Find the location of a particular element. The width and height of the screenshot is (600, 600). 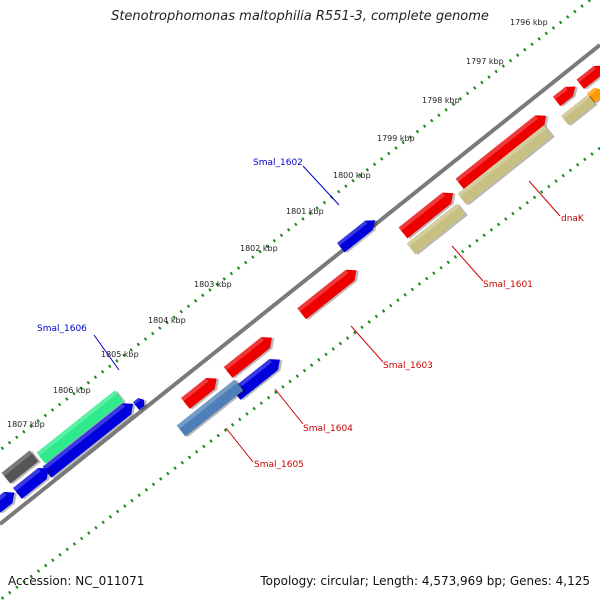

feature-blue-small-arrow is located at coordinates (139, 404).